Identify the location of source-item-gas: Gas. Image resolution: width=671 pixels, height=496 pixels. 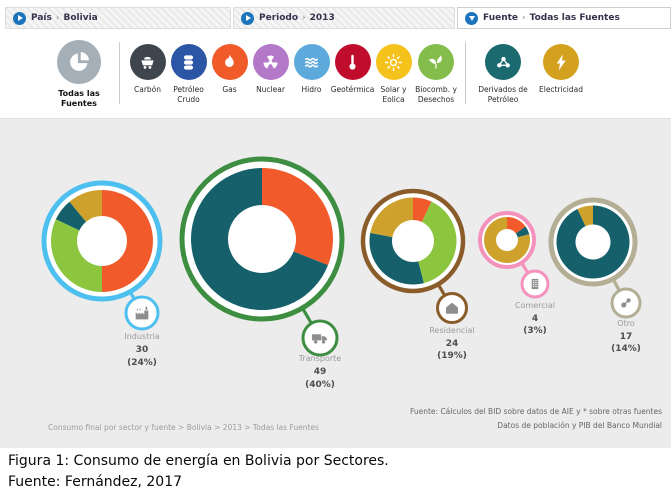
(229, 67).